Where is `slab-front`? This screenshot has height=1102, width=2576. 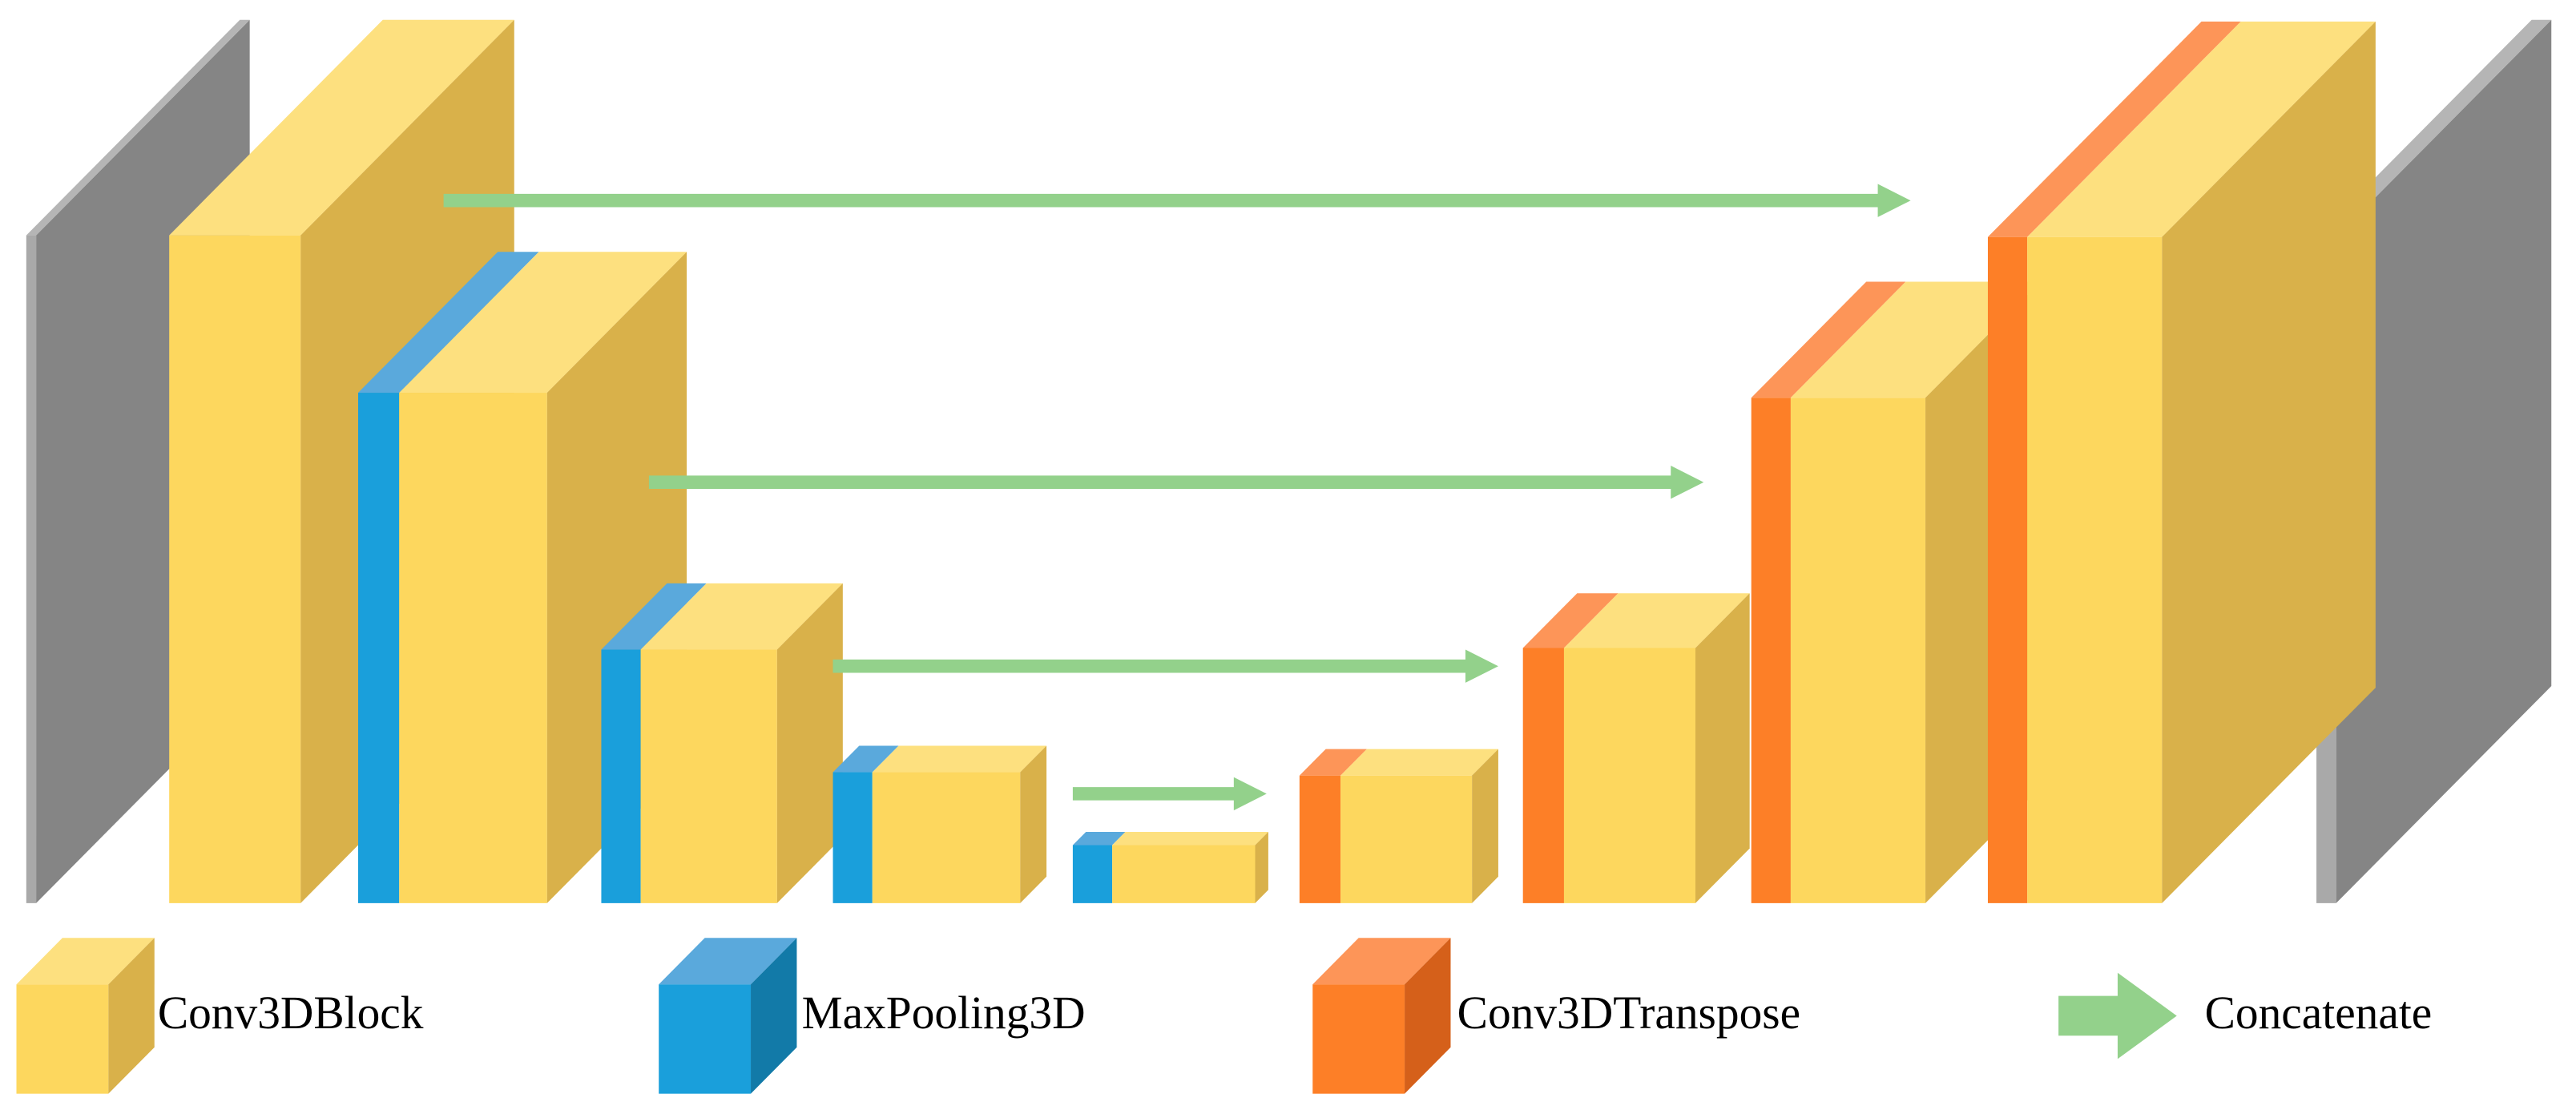 slab-front is located at coordinates (31, 569).